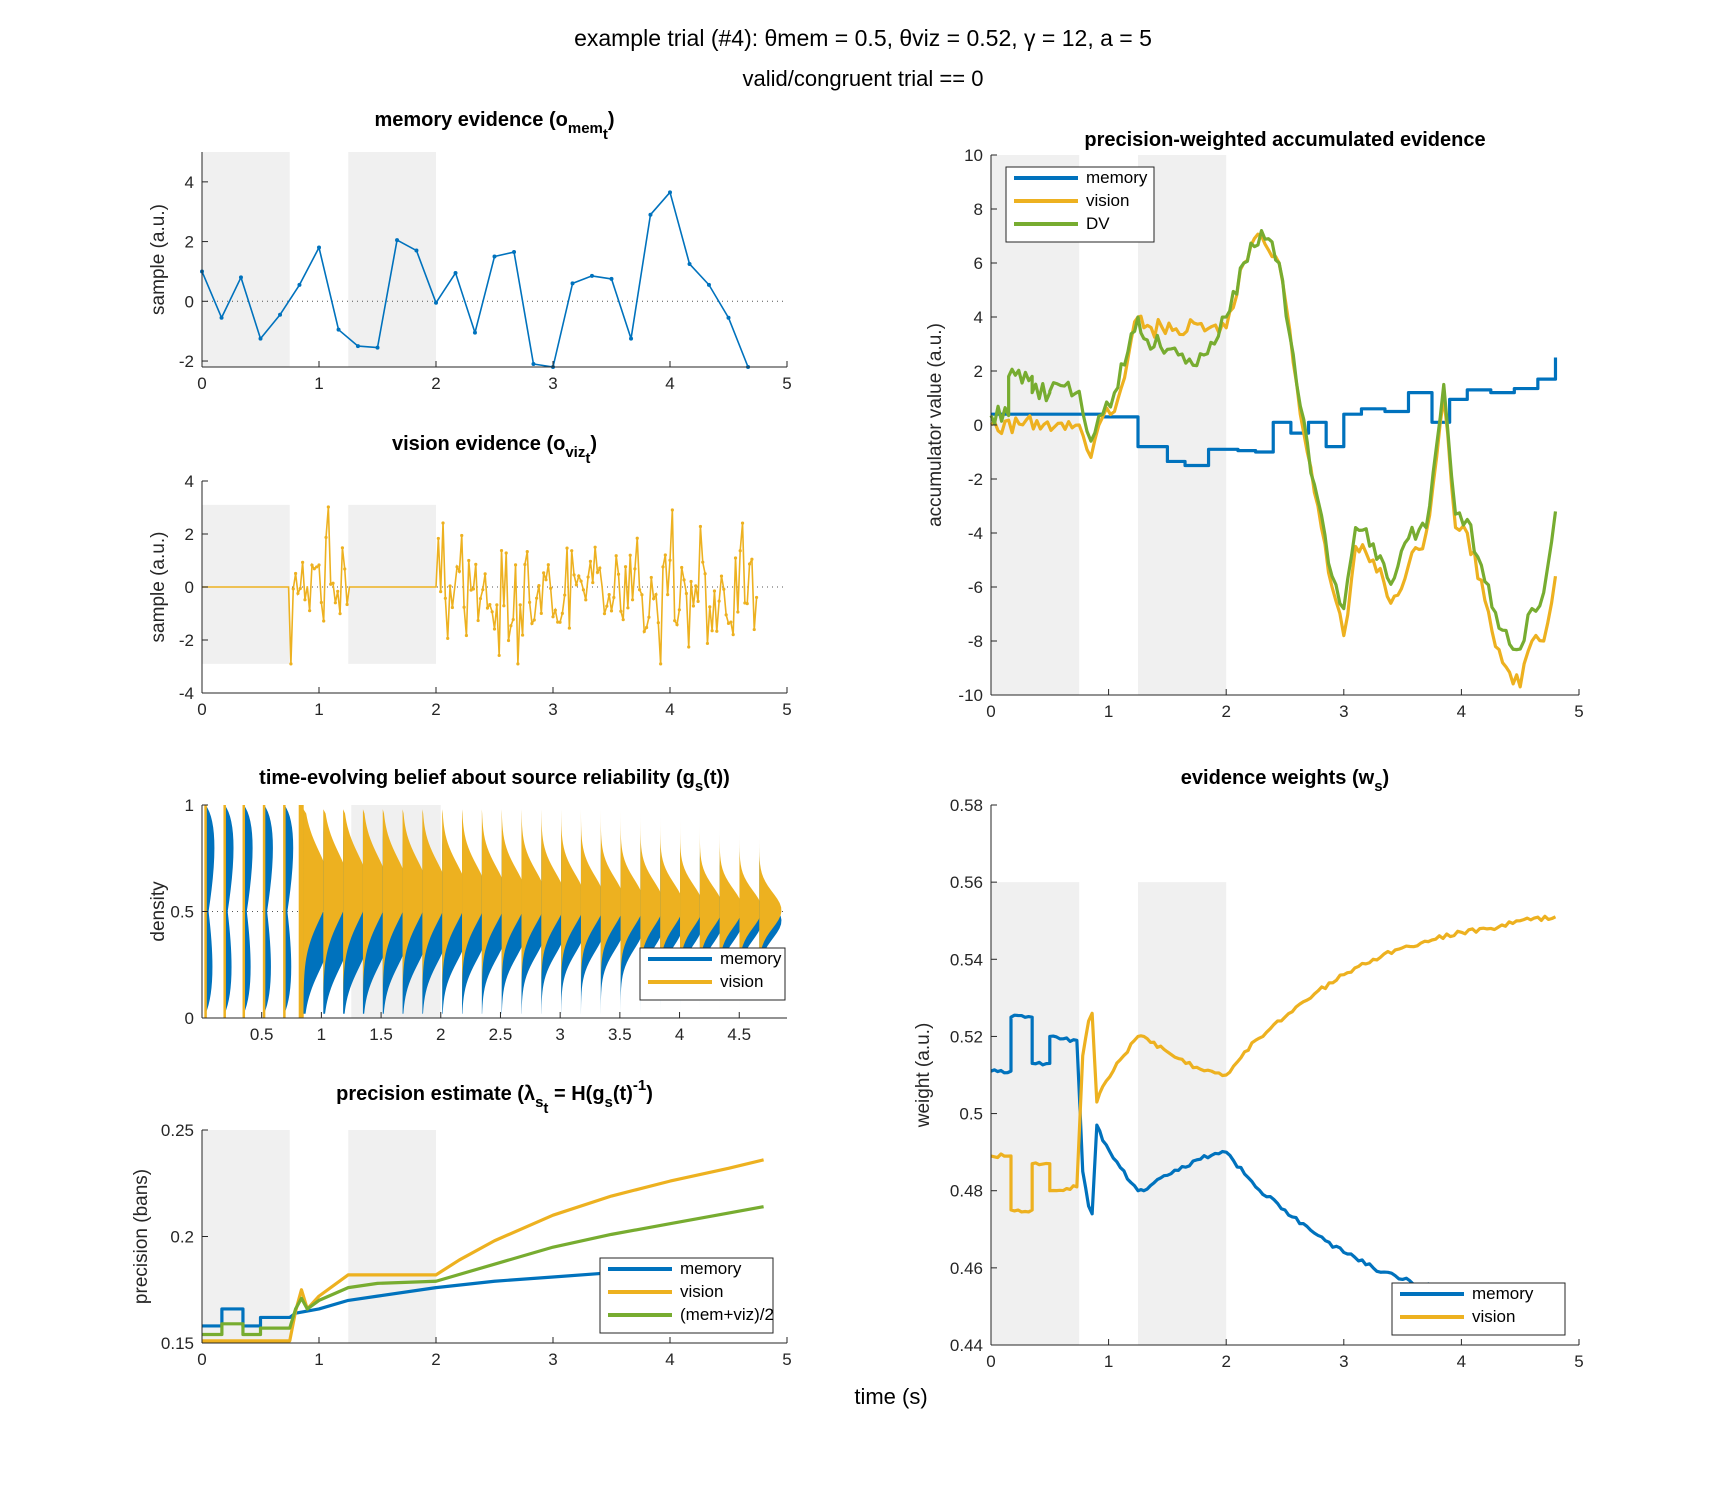 This screenshot has width=1726, height=1494. I want to click on series-line-memory, so click(1274, 412).